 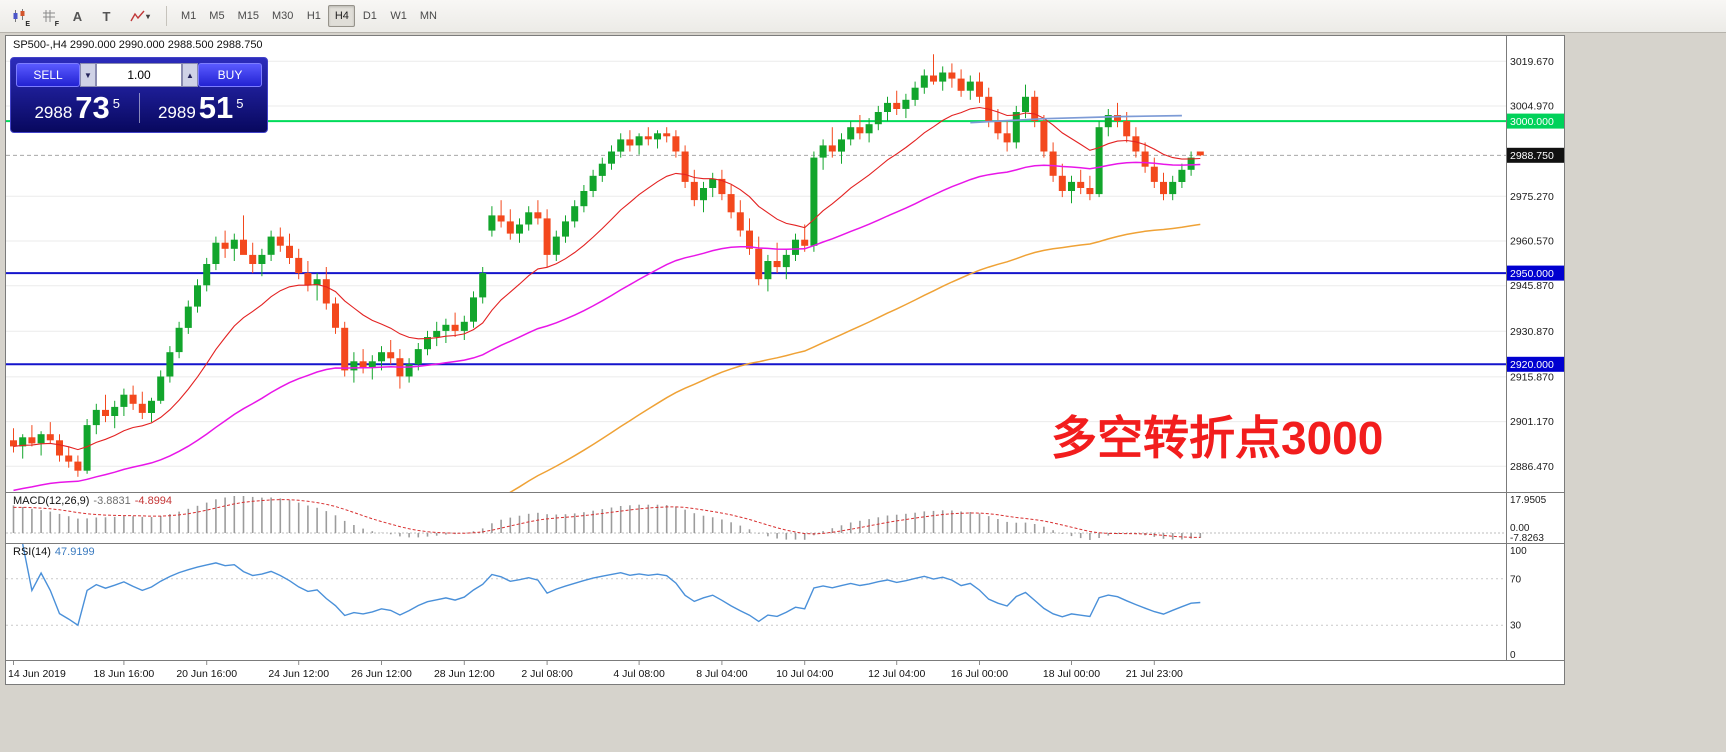 What do you see at coordinates (27, 24) in the screenshot?
I see `icon-sub-label: E` at bounding box center [27, 24].